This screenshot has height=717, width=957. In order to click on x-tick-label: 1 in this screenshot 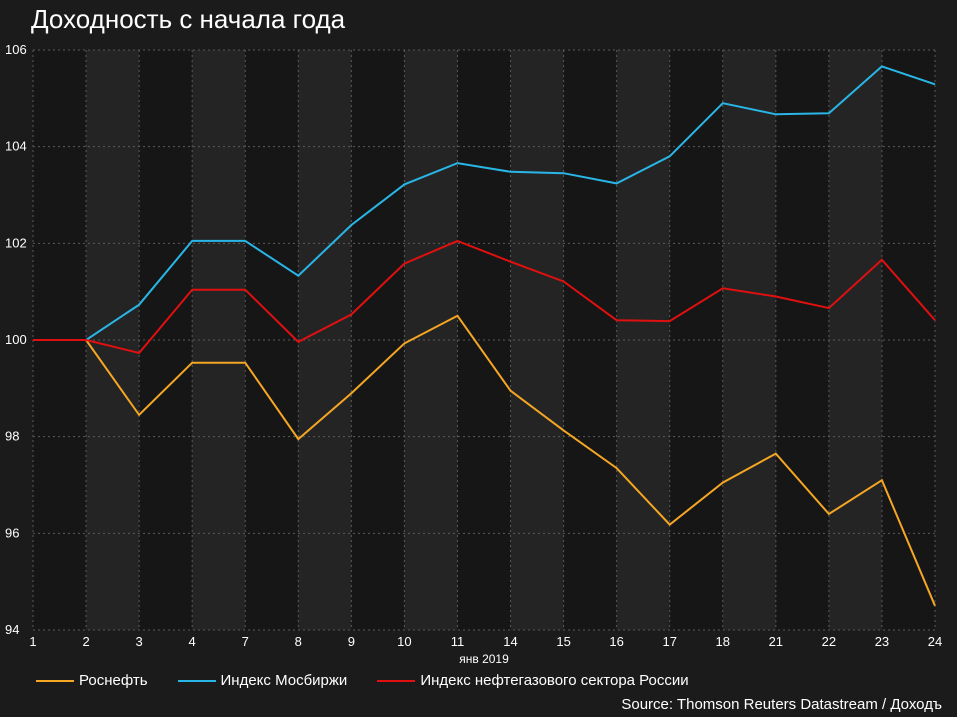, I will do `click(32, 641)`.